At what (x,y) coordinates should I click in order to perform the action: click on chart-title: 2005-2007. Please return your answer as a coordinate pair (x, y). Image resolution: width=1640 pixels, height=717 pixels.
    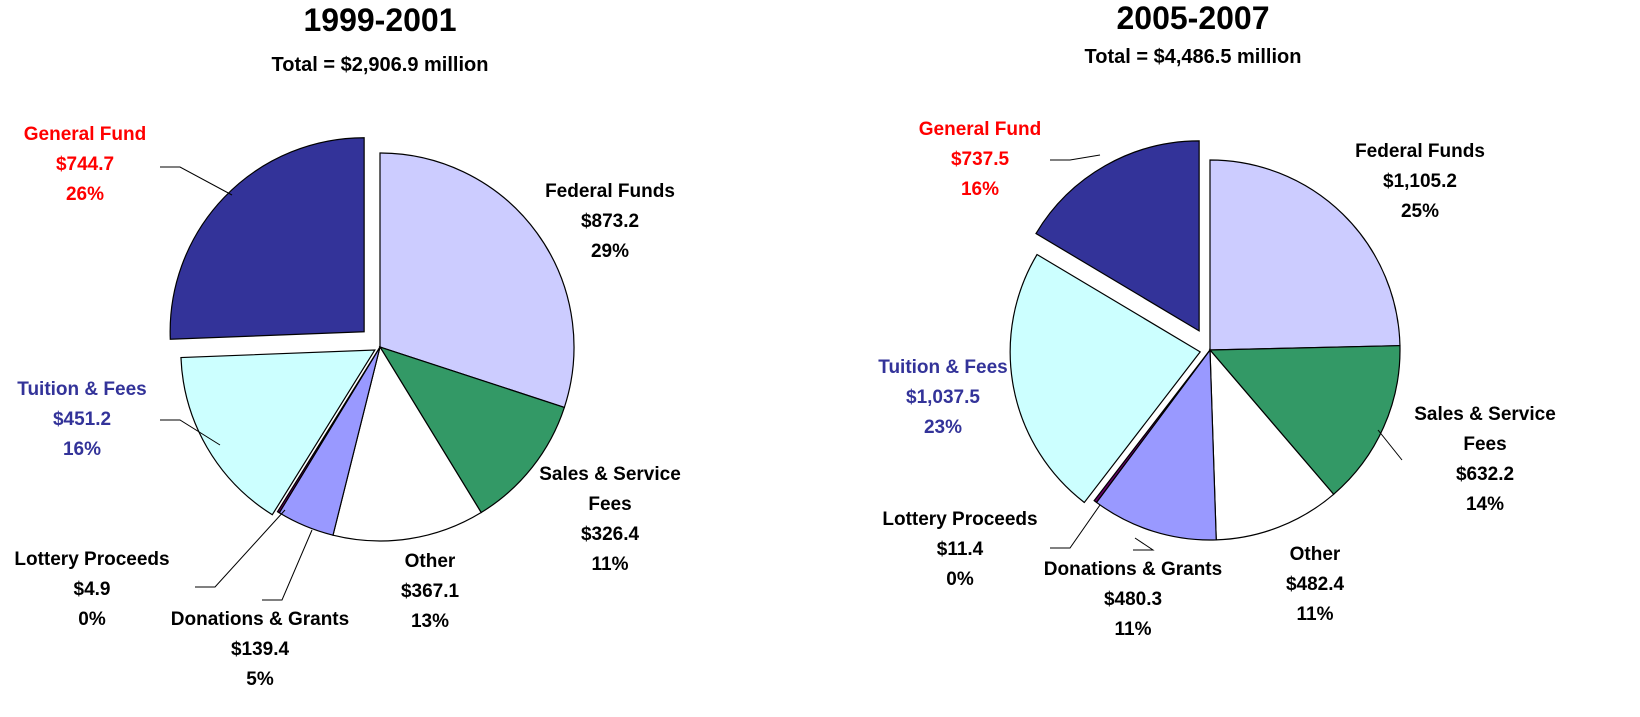
    Looking at the image, I should click on (1193, 18).